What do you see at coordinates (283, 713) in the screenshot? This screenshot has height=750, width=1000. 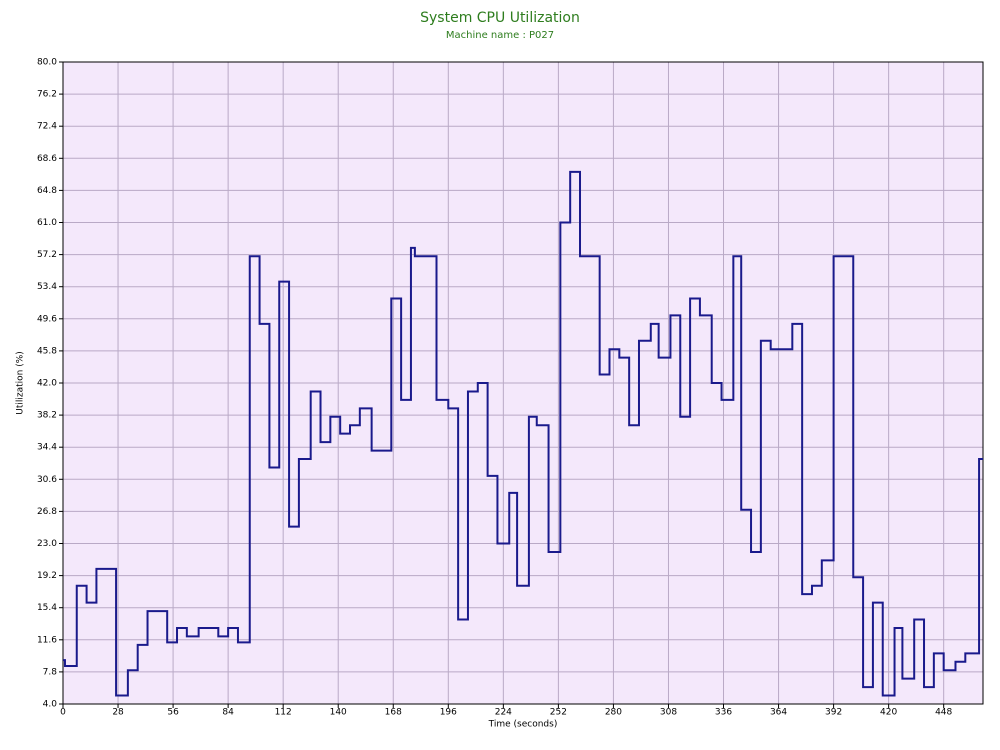 I see `x-tick-label: 112` at bounding box center [283, 713].